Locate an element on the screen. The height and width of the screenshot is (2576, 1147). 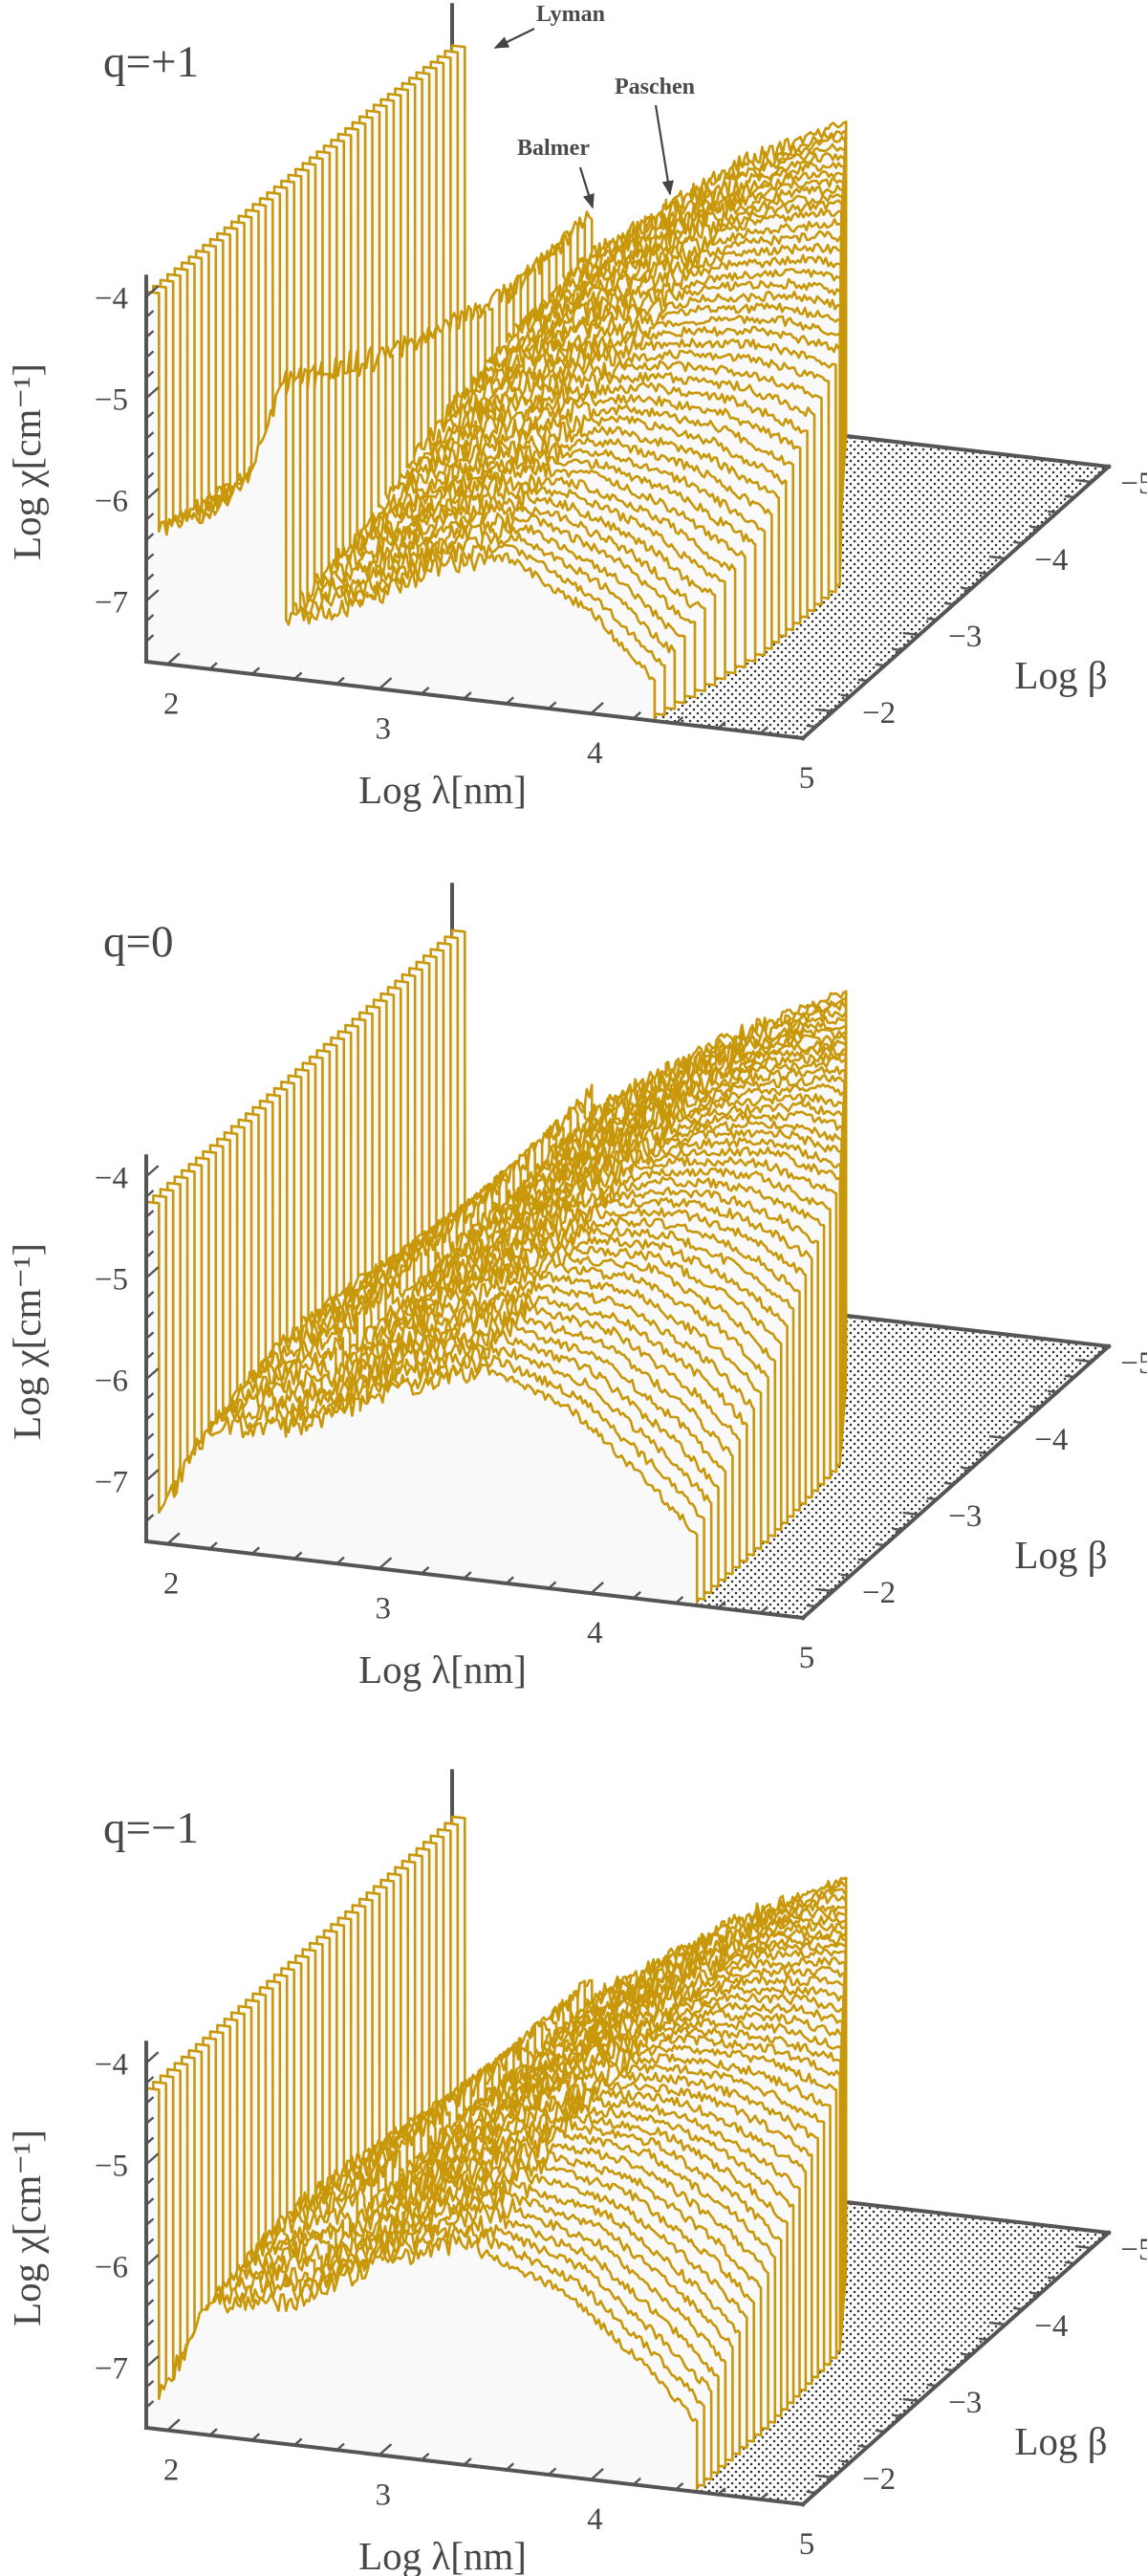
x-tick-label: 5 is located at coordinates (807, 2544).